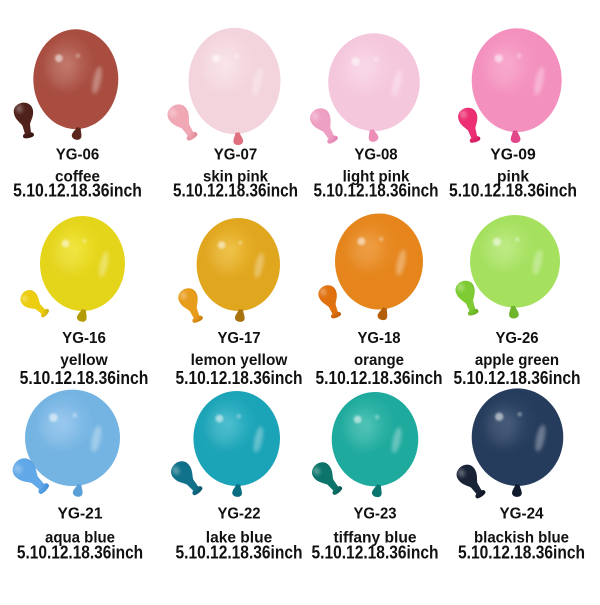  Describe the element at coordinates (522, 513) in the screenshot. I see `svg-text: YG-24` at that location.